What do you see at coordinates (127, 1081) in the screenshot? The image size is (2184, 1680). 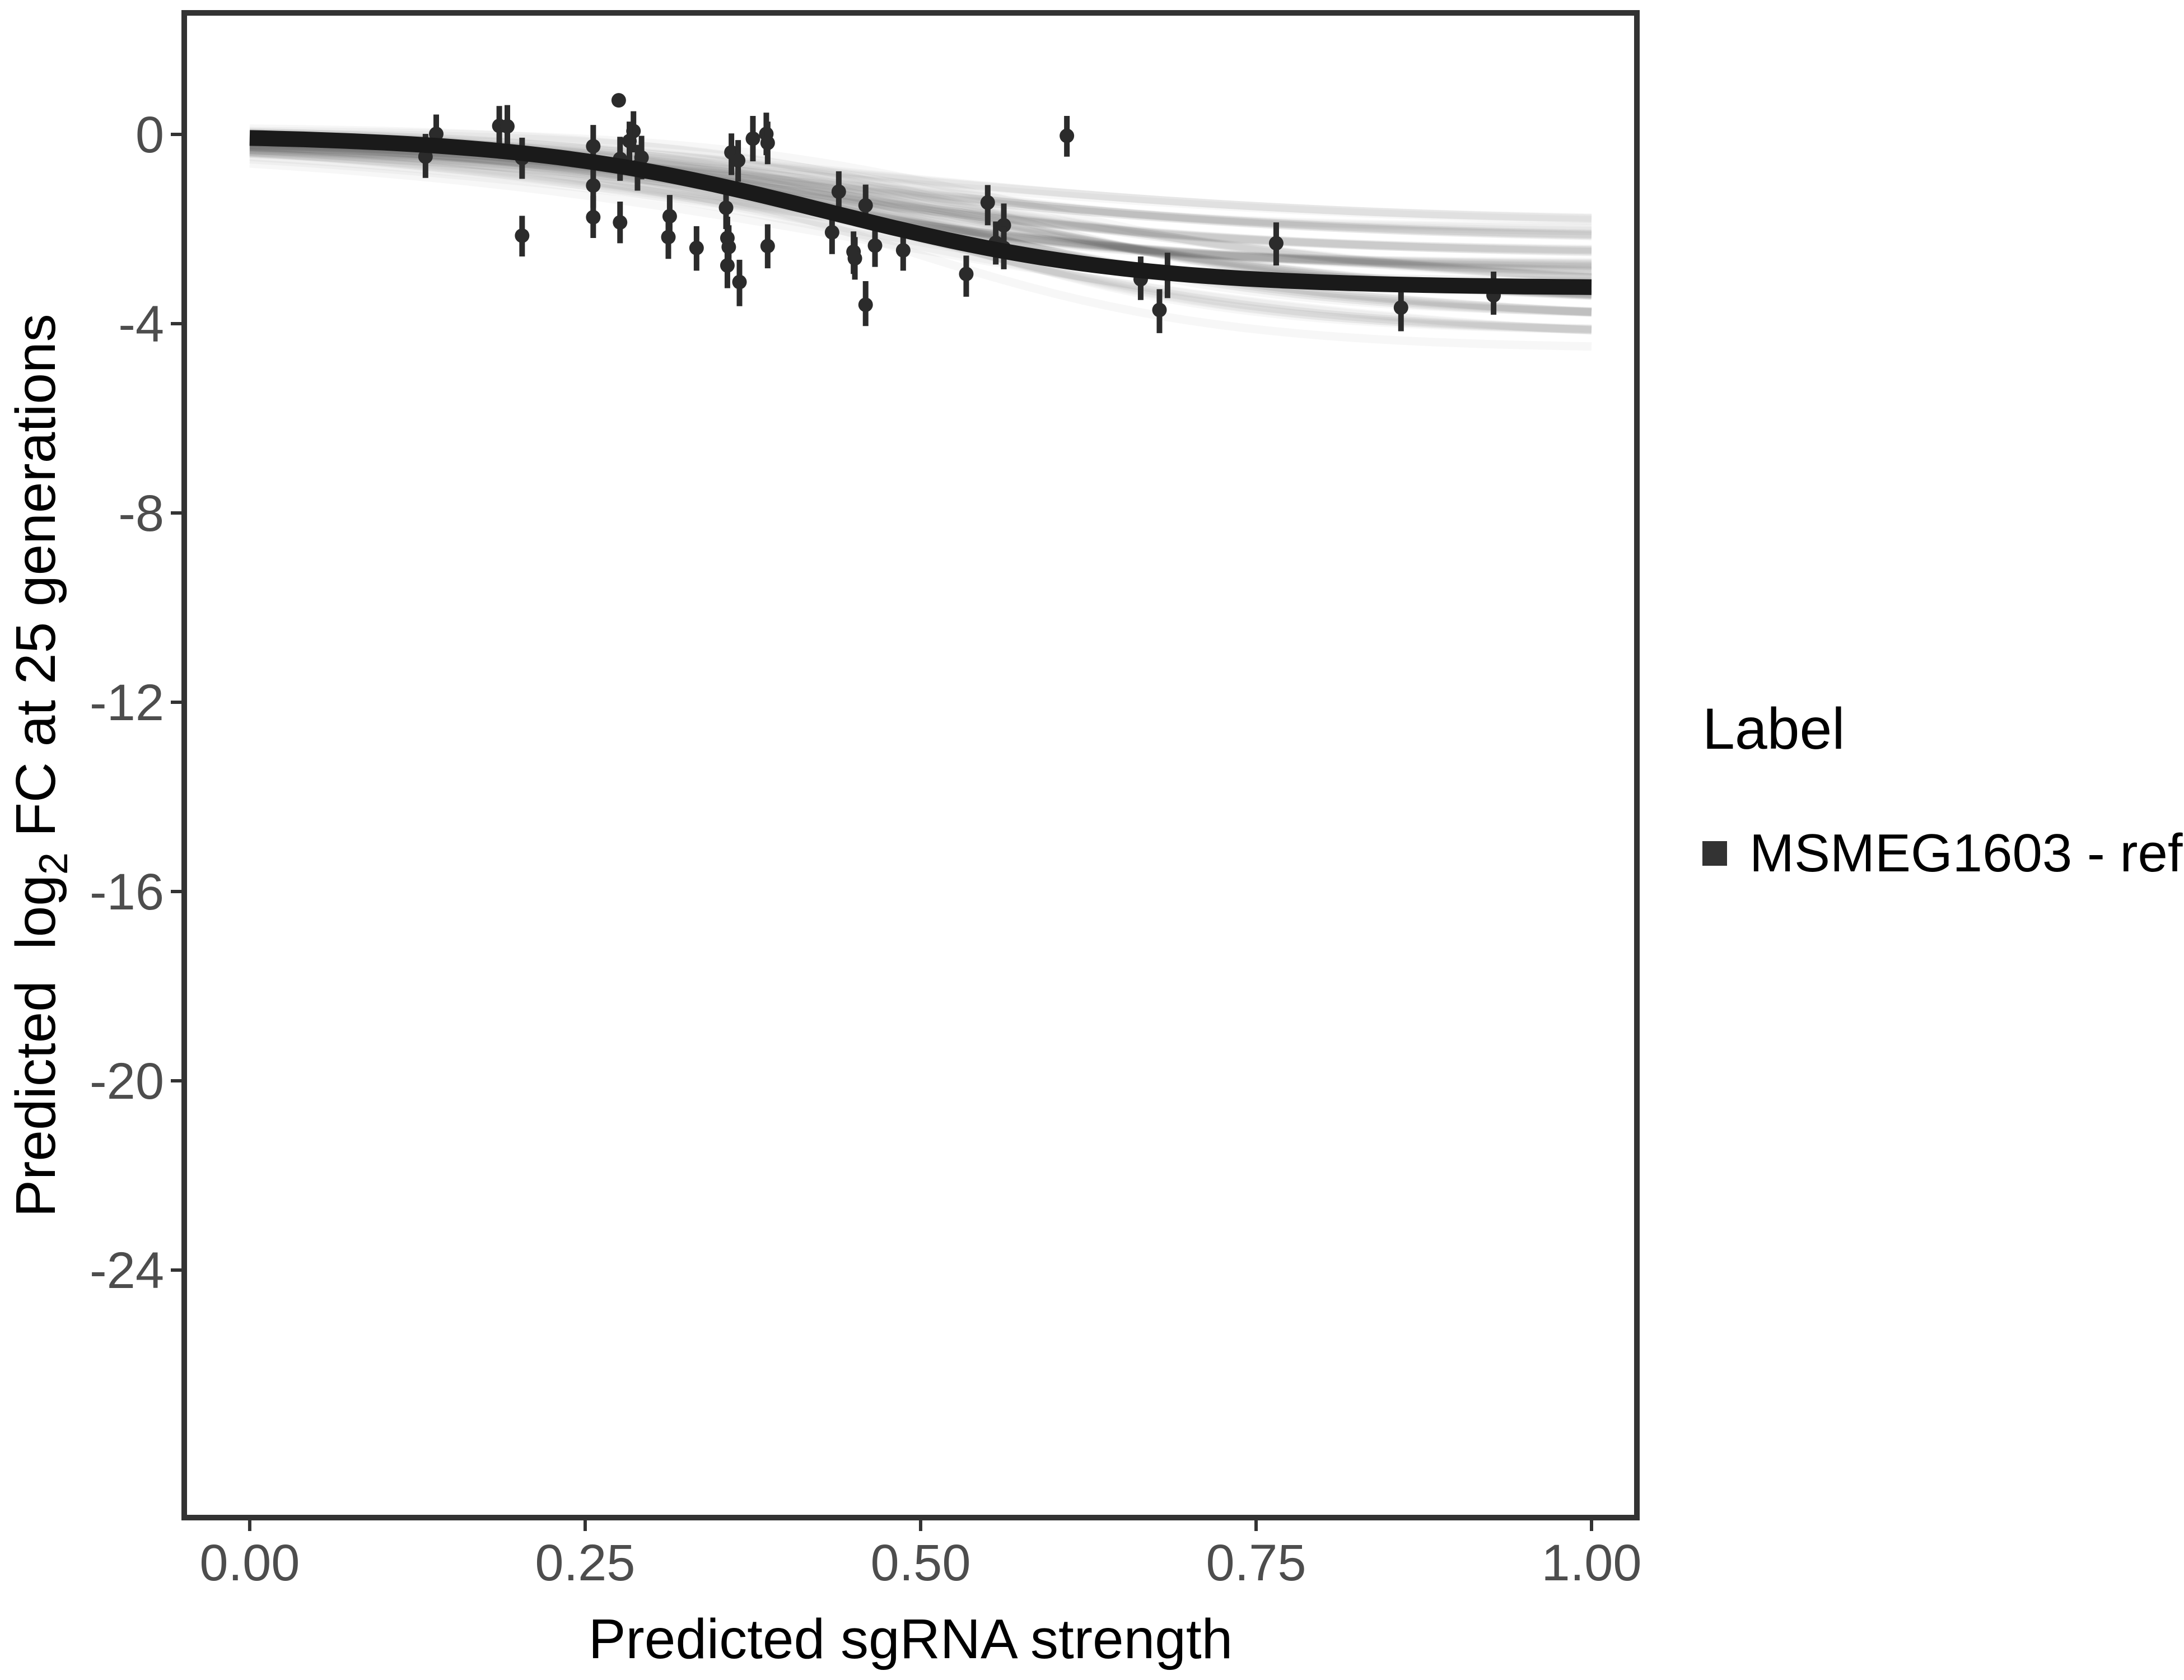 I see `y-tick-label: -20` at bounding box center [127, 1081].